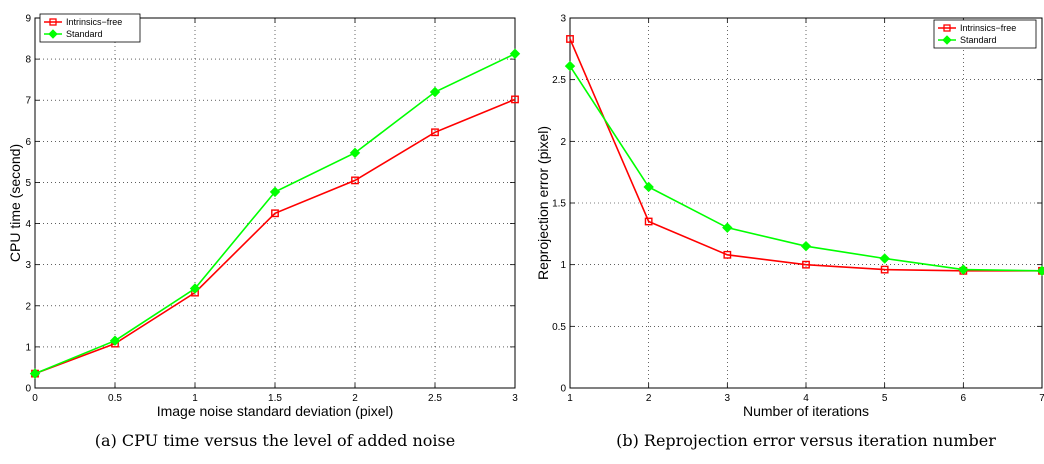 This screenshot has width=1044, height=464. I want to click on y-tick-label: 4, so click(28, 224).